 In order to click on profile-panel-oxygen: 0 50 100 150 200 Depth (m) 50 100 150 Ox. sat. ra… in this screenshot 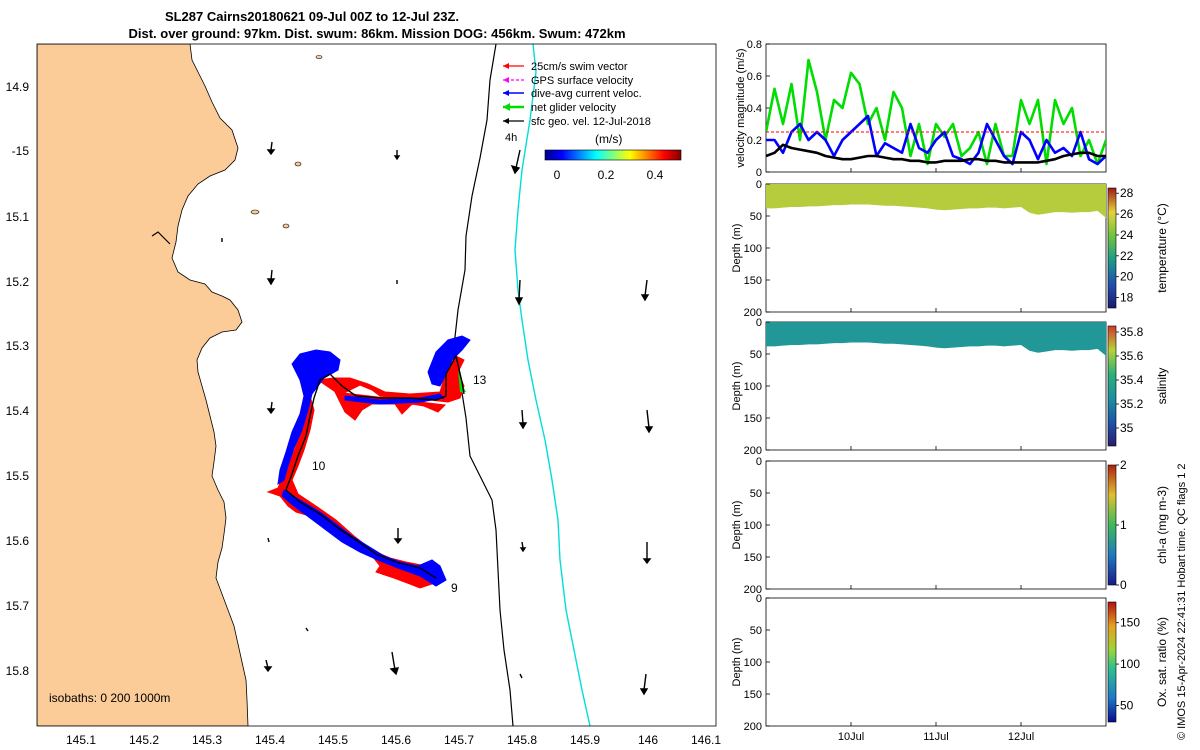, I will do `click(950, 663)`.